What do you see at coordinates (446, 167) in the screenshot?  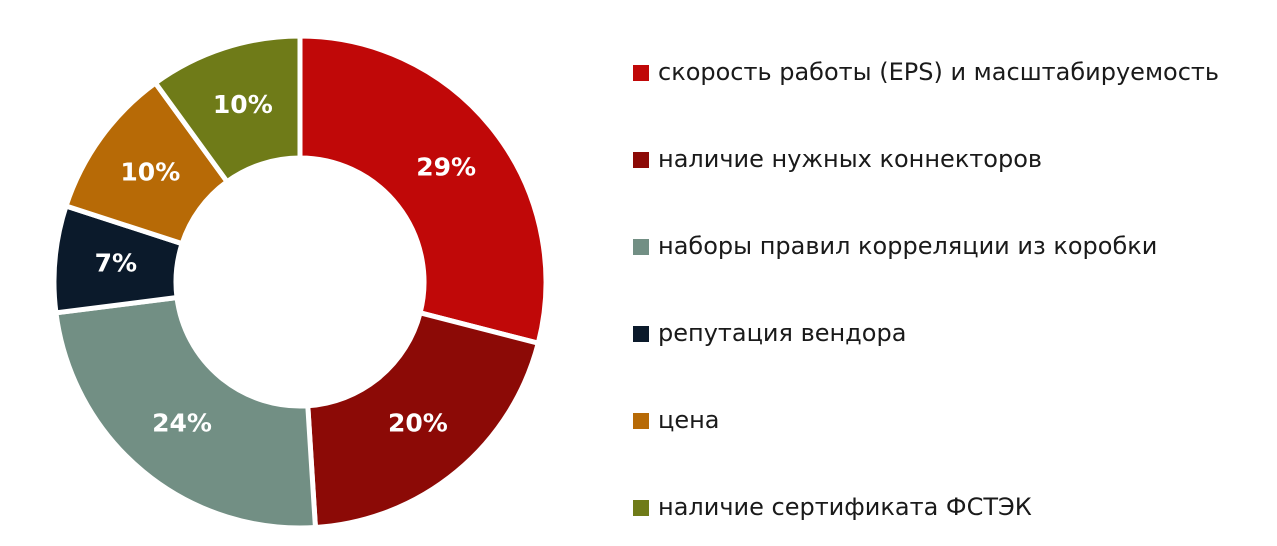 I see `data-label: 29%` at bounding box center [446, 167].